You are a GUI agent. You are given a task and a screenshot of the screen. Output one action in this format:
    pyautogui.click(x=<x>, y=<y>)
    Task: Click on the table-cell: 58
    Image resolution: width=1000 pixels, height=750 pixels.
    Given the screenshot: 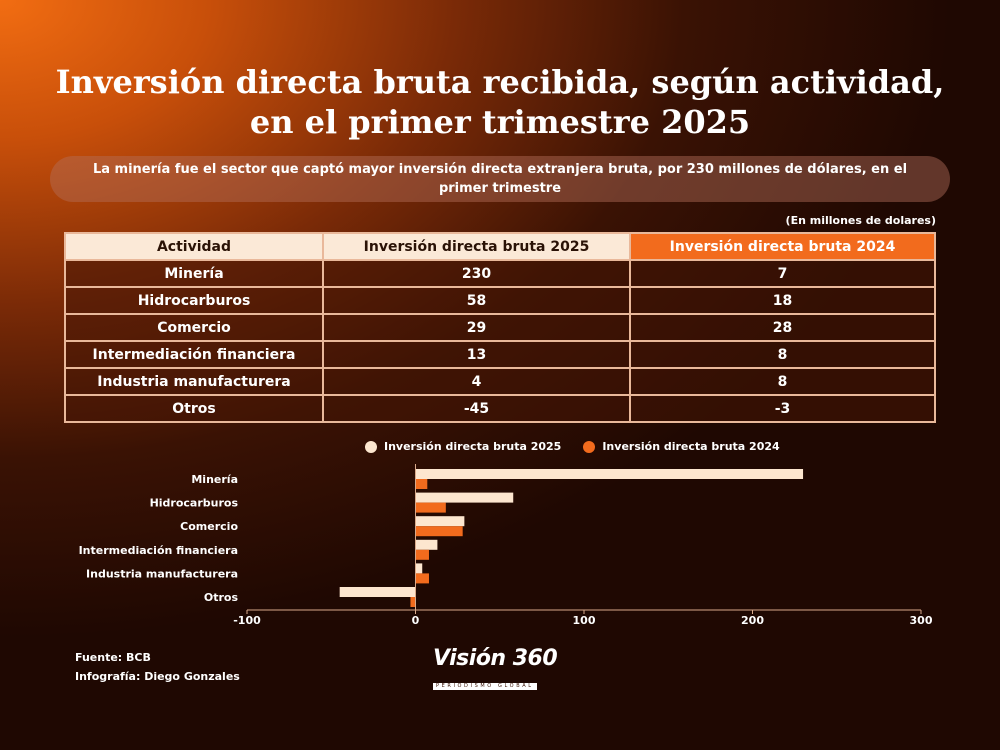 What is the action you would take?
    pyautogui.click(x=476, y=300)
    